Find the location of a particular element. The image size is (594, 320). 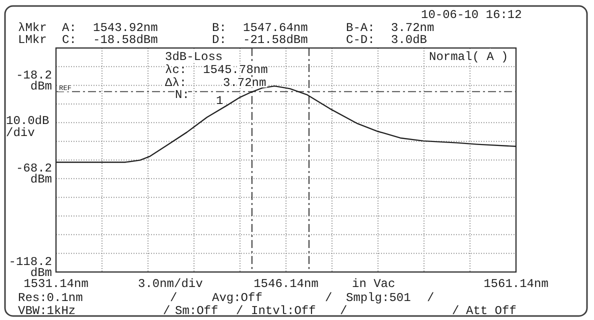

annotation: λc: is located at coordinates (176, 70).